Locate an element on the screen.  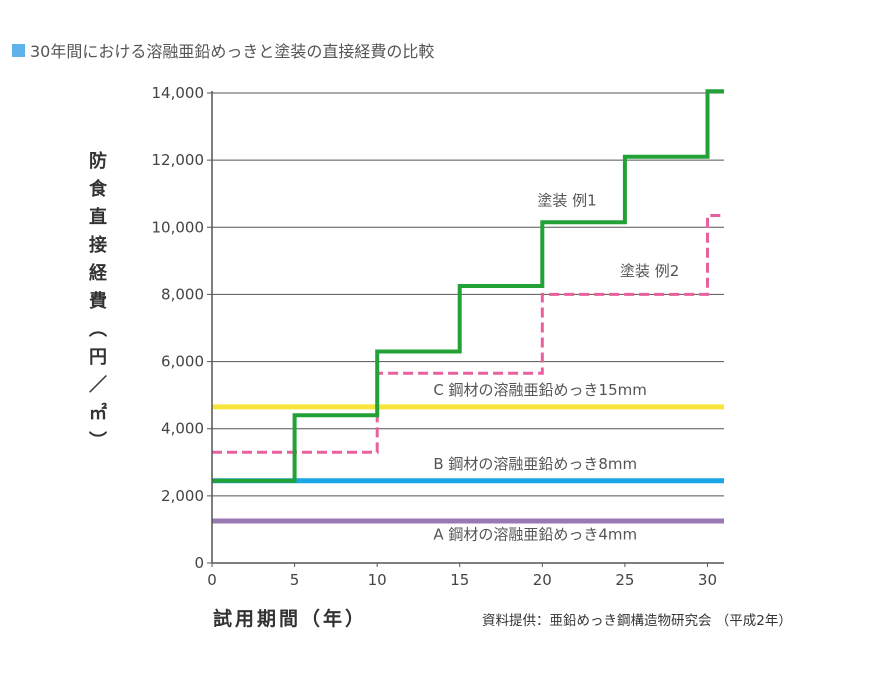
y-axis-label-char: 食 is located at coordinates (98, 189).